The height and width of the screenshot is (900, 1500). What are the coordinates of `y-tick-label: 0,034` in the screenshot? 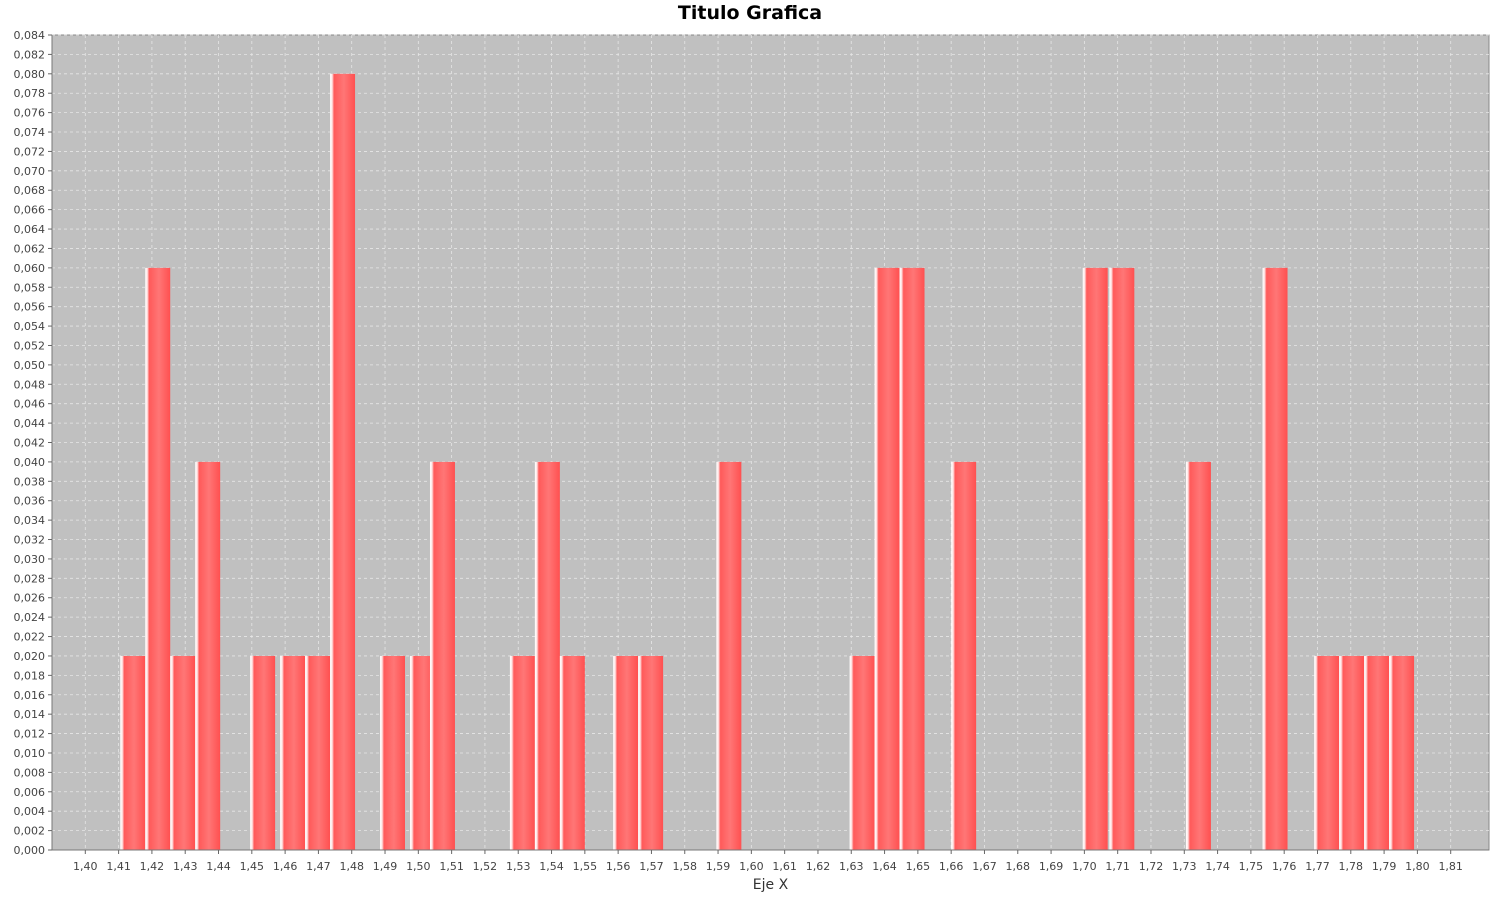 It's located at (30, 520).